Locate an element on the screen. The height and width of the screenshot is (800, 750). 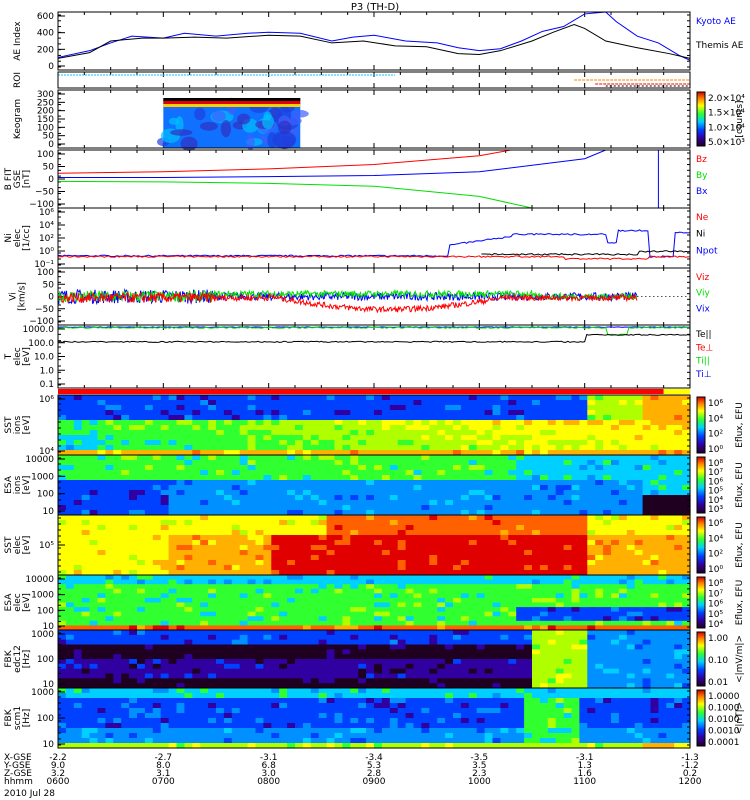
y-axis-title: ions is located at coordinates (18, 424).